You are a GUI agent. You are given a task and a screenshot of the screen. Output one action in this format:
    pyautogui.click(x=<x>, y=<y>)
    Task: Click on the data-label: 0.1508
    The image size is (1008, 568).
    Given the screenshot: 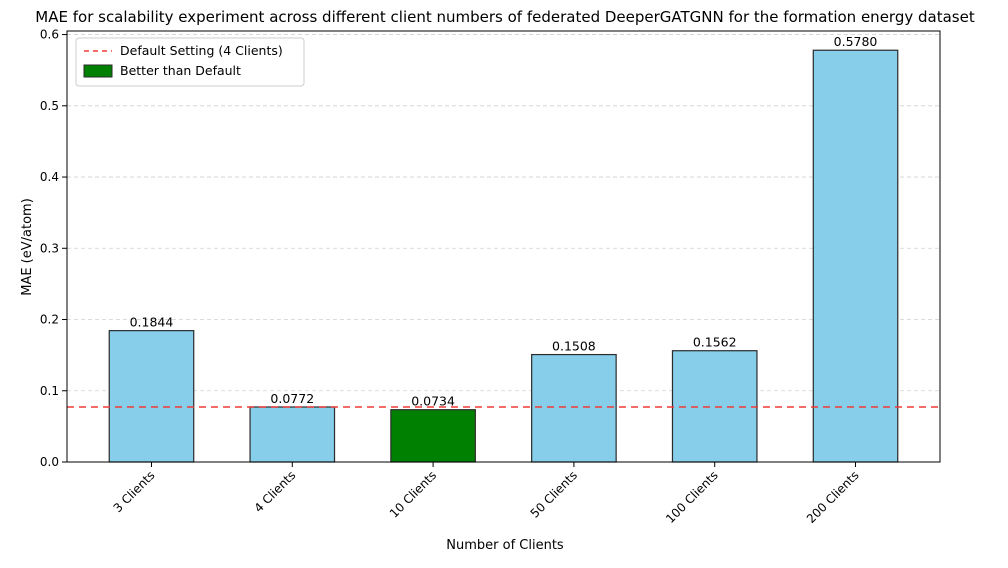 What is the action you would take?
    pyautogui.click(x=574, y=346)
    